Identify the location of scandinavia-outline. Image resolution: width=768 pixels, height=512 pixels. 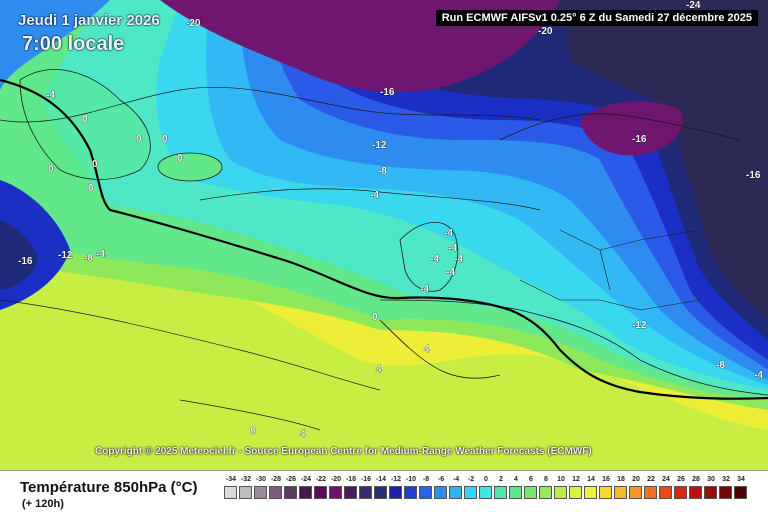
(620, 127).